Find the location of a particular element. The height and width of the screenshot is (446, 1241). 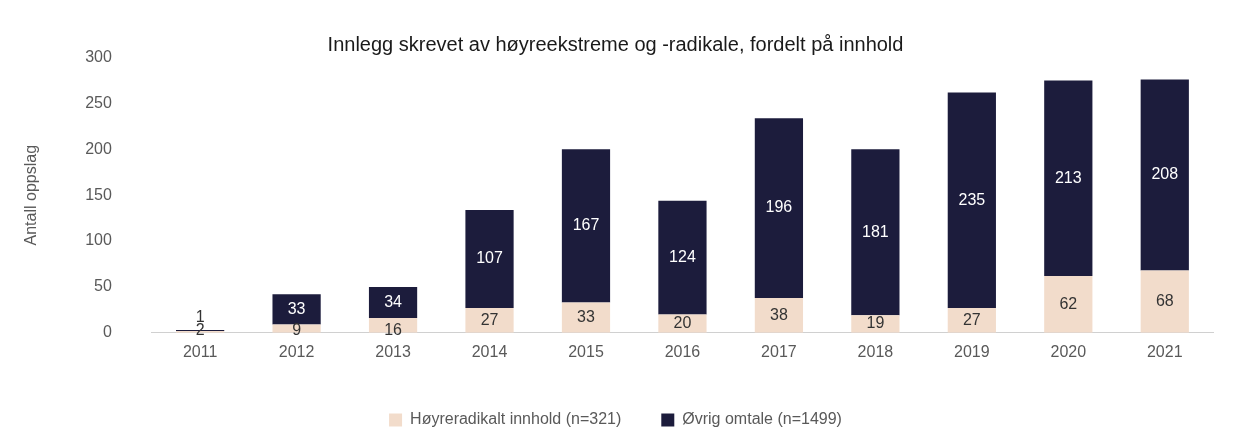

data-label: 235 is located at coordinates (972, 199).